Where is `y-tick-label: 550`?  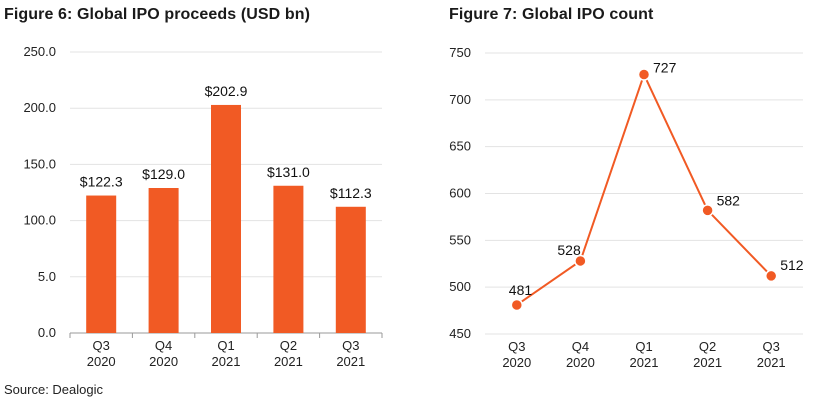
y-tick-label: 550 is located at coordinates (460, 239).